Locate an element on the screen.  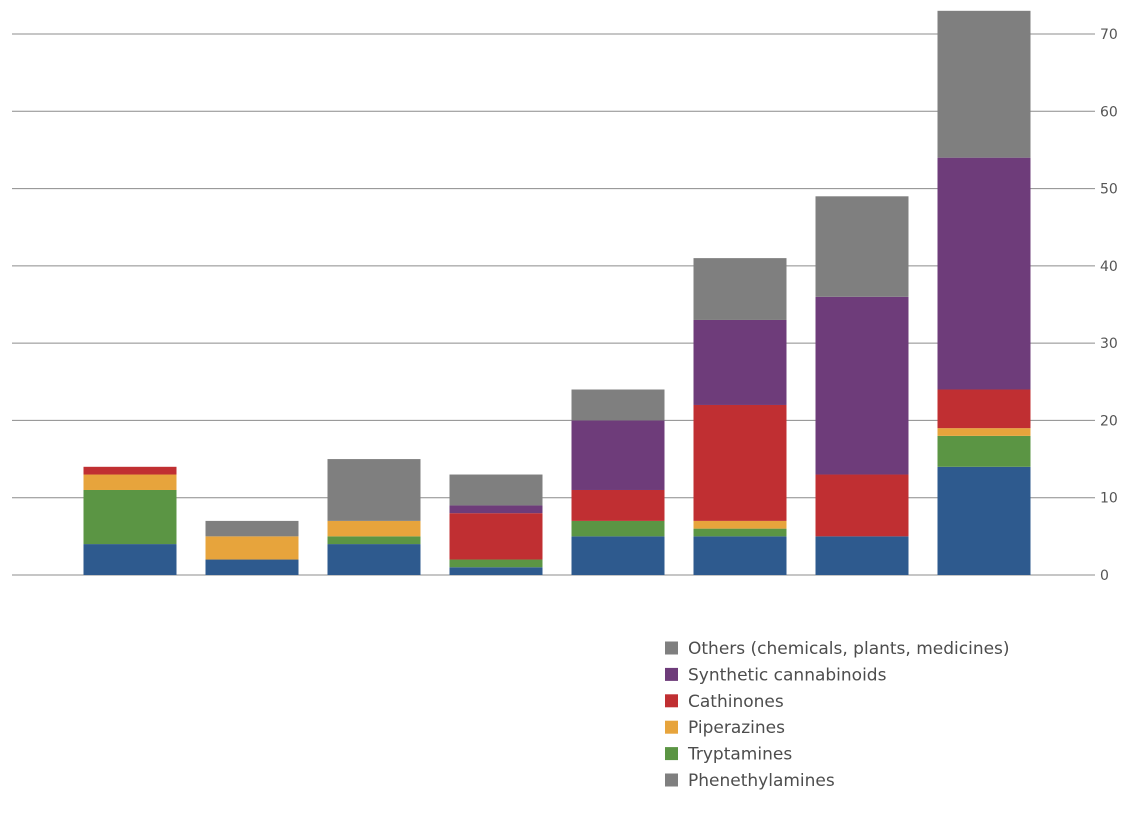
legend-item: Piperazines is located at coordinates (725, 728).